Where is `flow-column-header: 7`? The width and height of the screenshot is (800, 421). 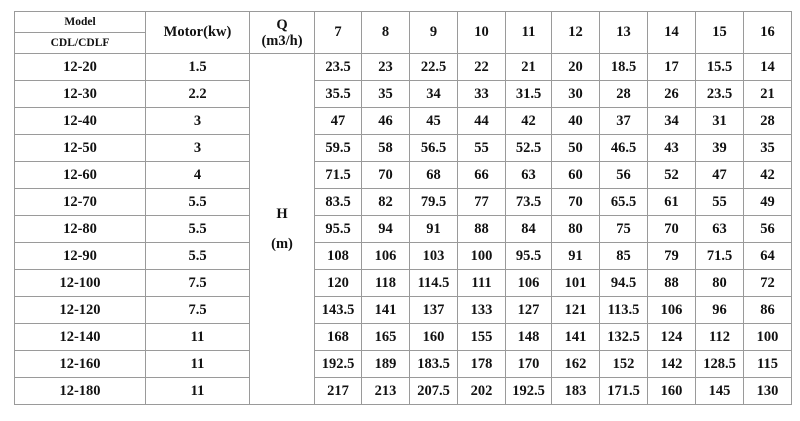 flow-column-header: 7 is located at coordinates (338, 32).